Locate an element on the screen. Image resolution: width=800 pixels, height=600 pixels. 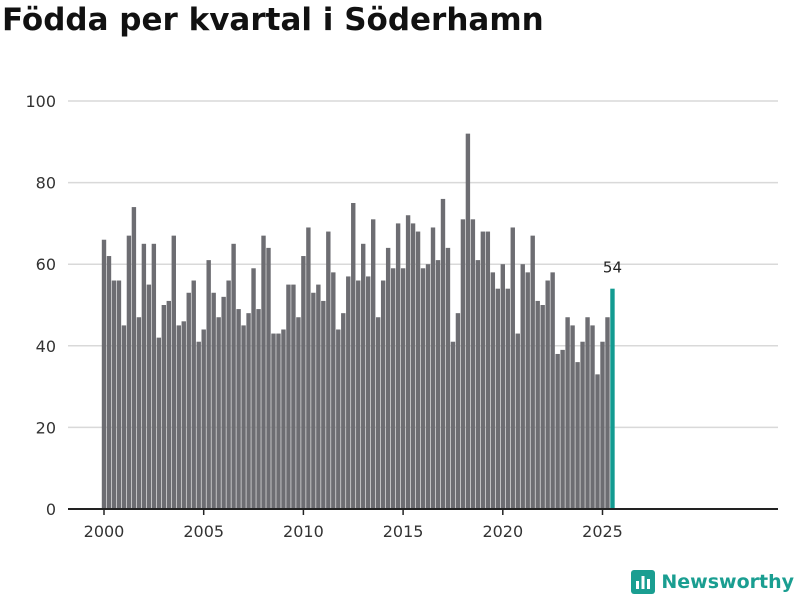
y-tick-label: 80 is located at coordinates (46, 183).